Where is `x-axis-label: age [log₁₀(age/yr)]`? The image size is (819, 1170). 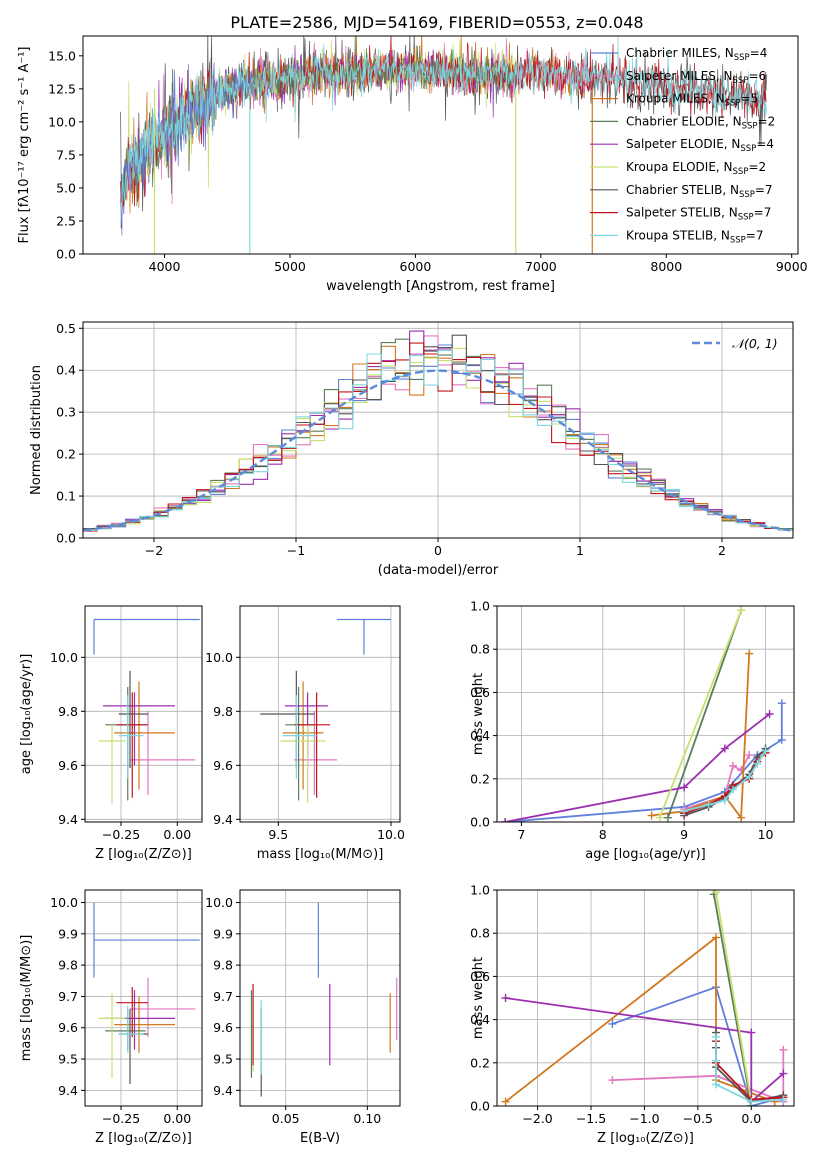 x-axis-label: age [log₁₀(age/yr)] is located at coordinates (645, 854).